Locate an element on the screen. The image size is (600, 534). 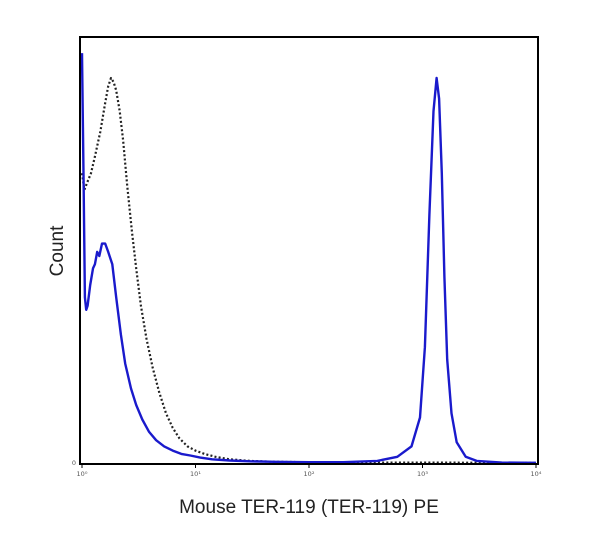
x-tick-label: 10² is located at coordinates (309, 474).